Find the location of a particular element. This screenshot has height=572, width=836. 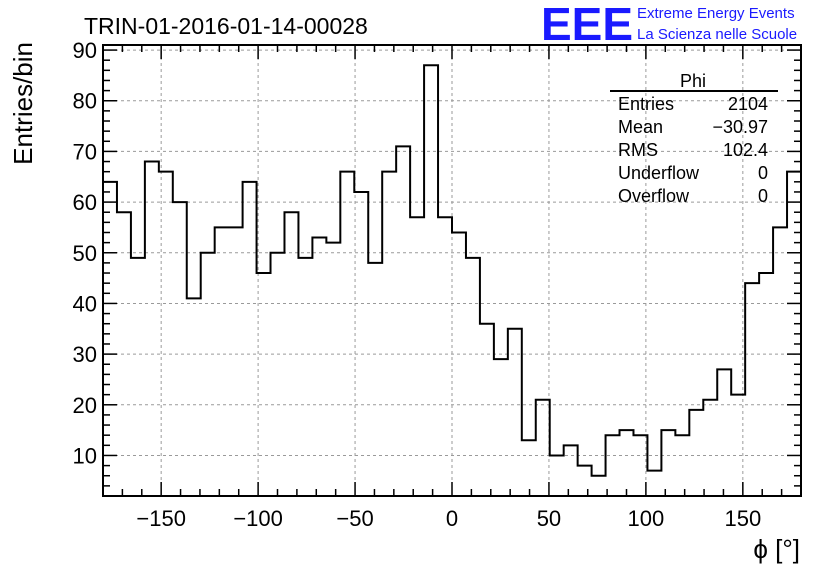

y-axis-title: Entries/bin is located at coordinates (23, 103).